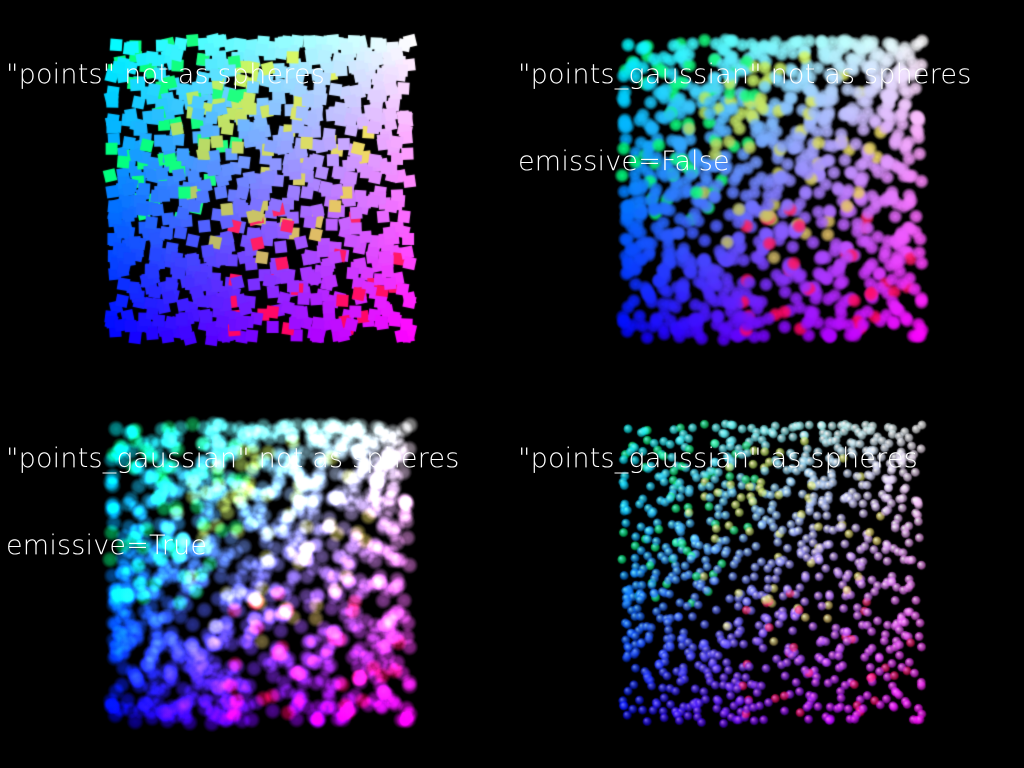  I want to click on caption-line: "points" not as spheres, so click(166, 74).